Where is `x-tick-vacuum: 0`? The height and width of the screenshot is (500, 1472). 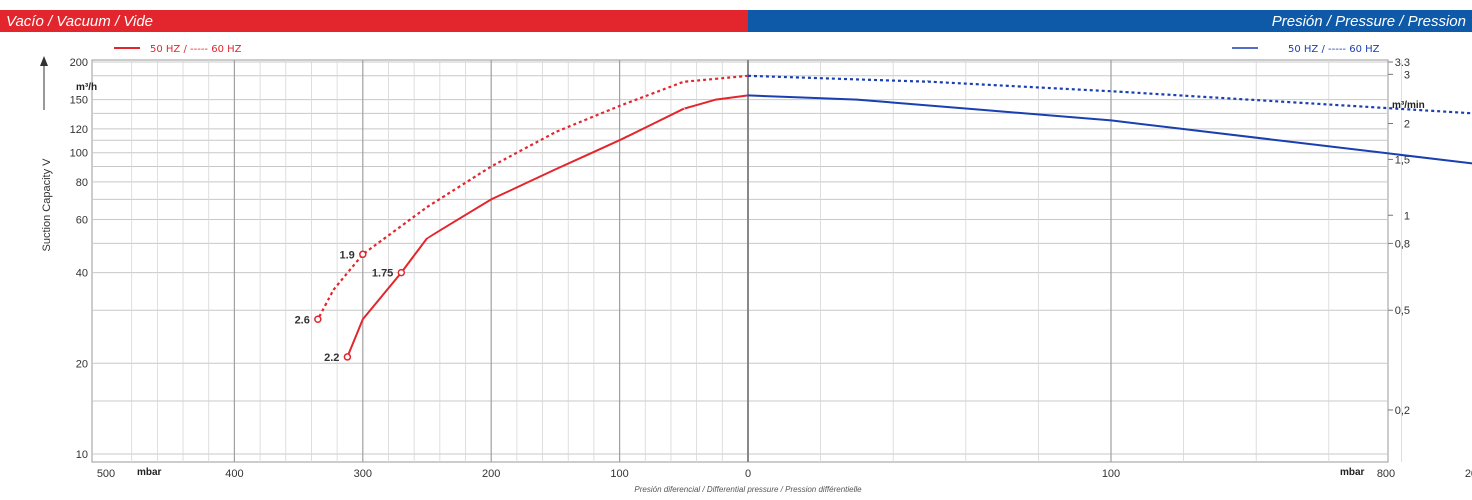
x-tick-vacuum: 0 is located at coordinates (748, 474).